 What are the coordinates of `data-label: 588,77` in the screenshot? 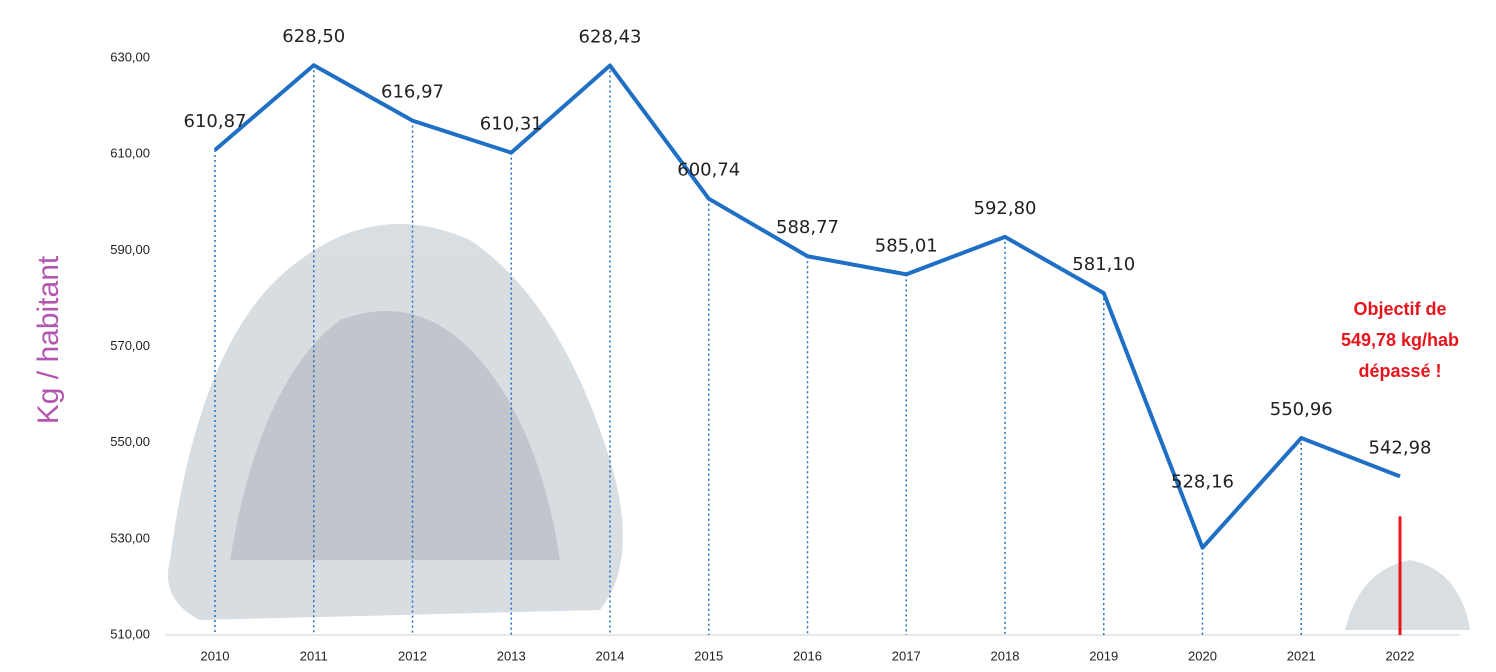 It's located at (807, 227).